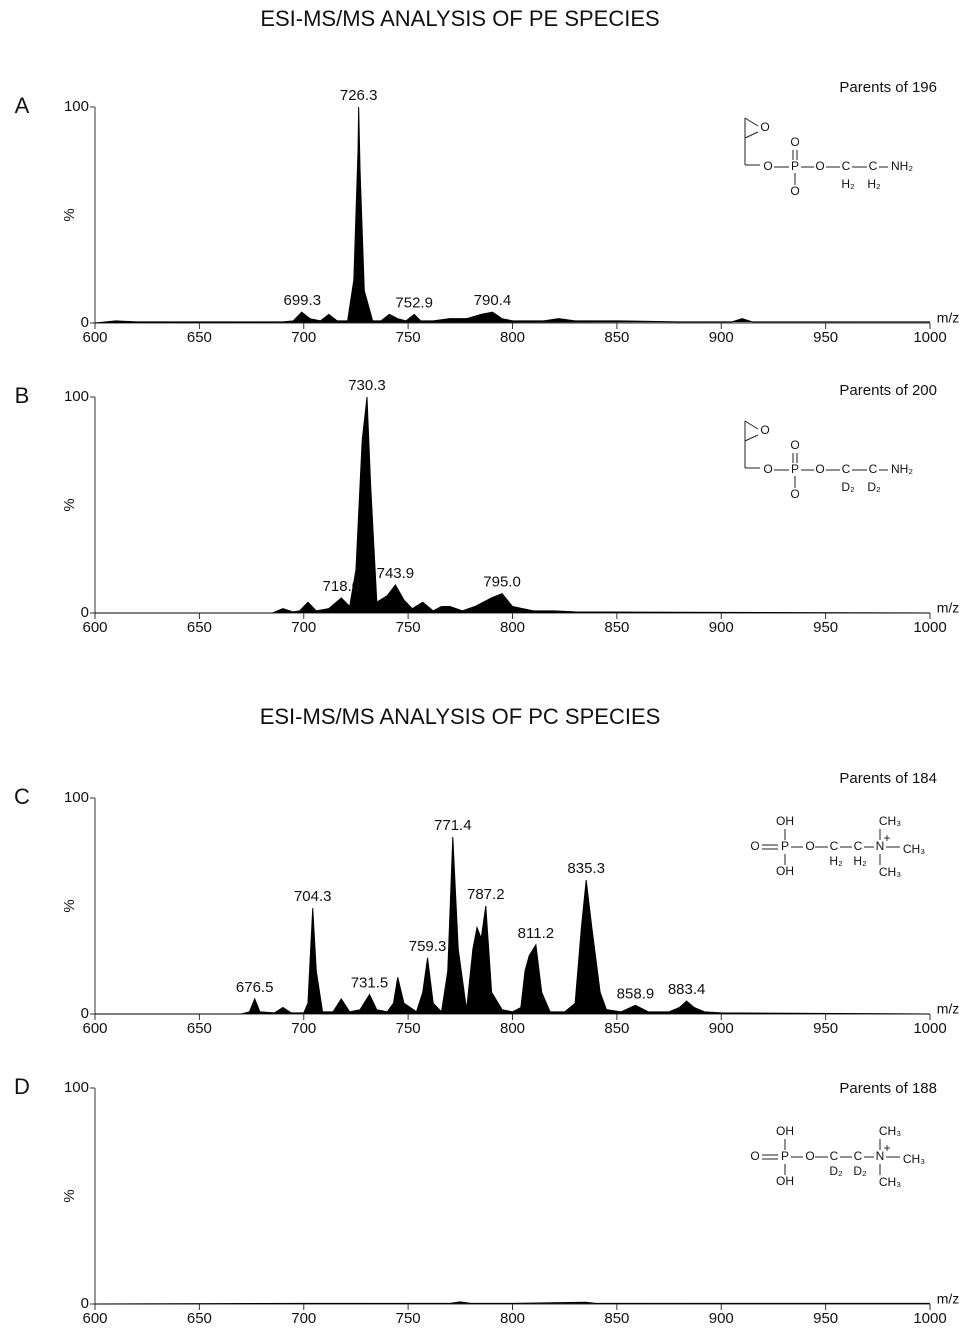  Describe the element at coordinates (880, 846) in the screenshot. I see `structure-atom: N` at that location.